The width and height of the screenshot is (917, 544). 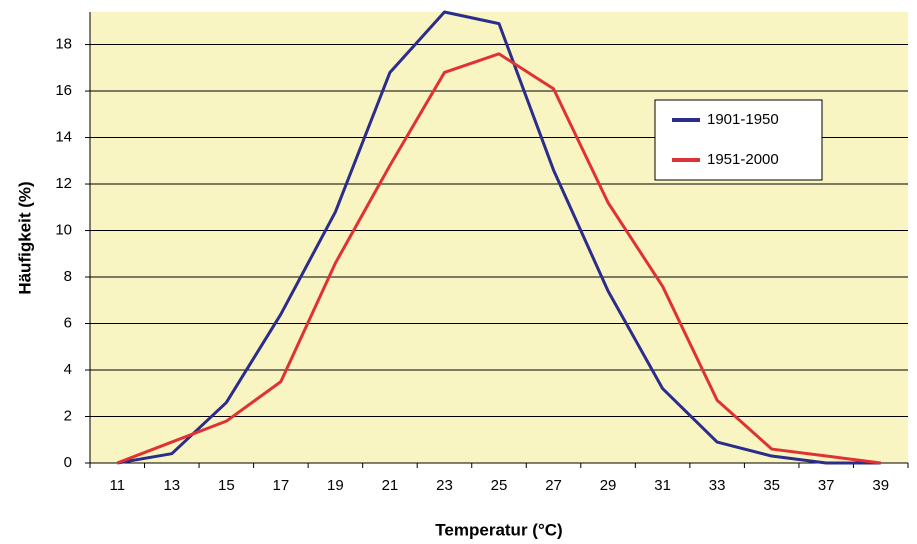 I want to click on x-tick-label: 19, so click(x=335, y=485).